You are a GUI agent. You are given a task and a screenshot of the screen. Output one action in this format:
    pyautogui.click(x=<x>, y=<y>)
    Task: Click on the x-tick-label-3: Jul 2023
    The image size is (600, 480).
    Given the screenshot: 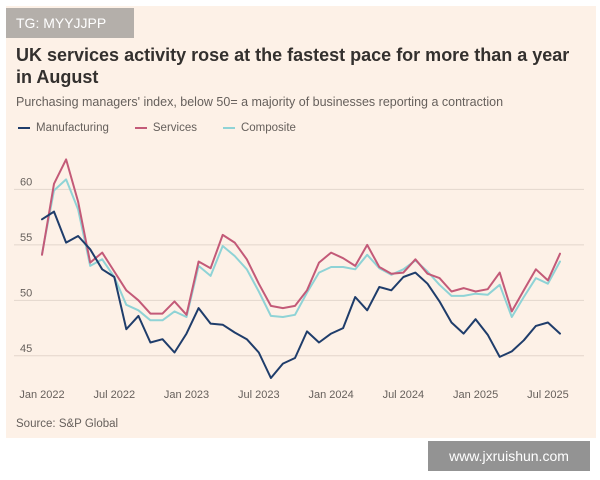 What is the action you would take?
    pyautogui.click(x=259, y=395)
    